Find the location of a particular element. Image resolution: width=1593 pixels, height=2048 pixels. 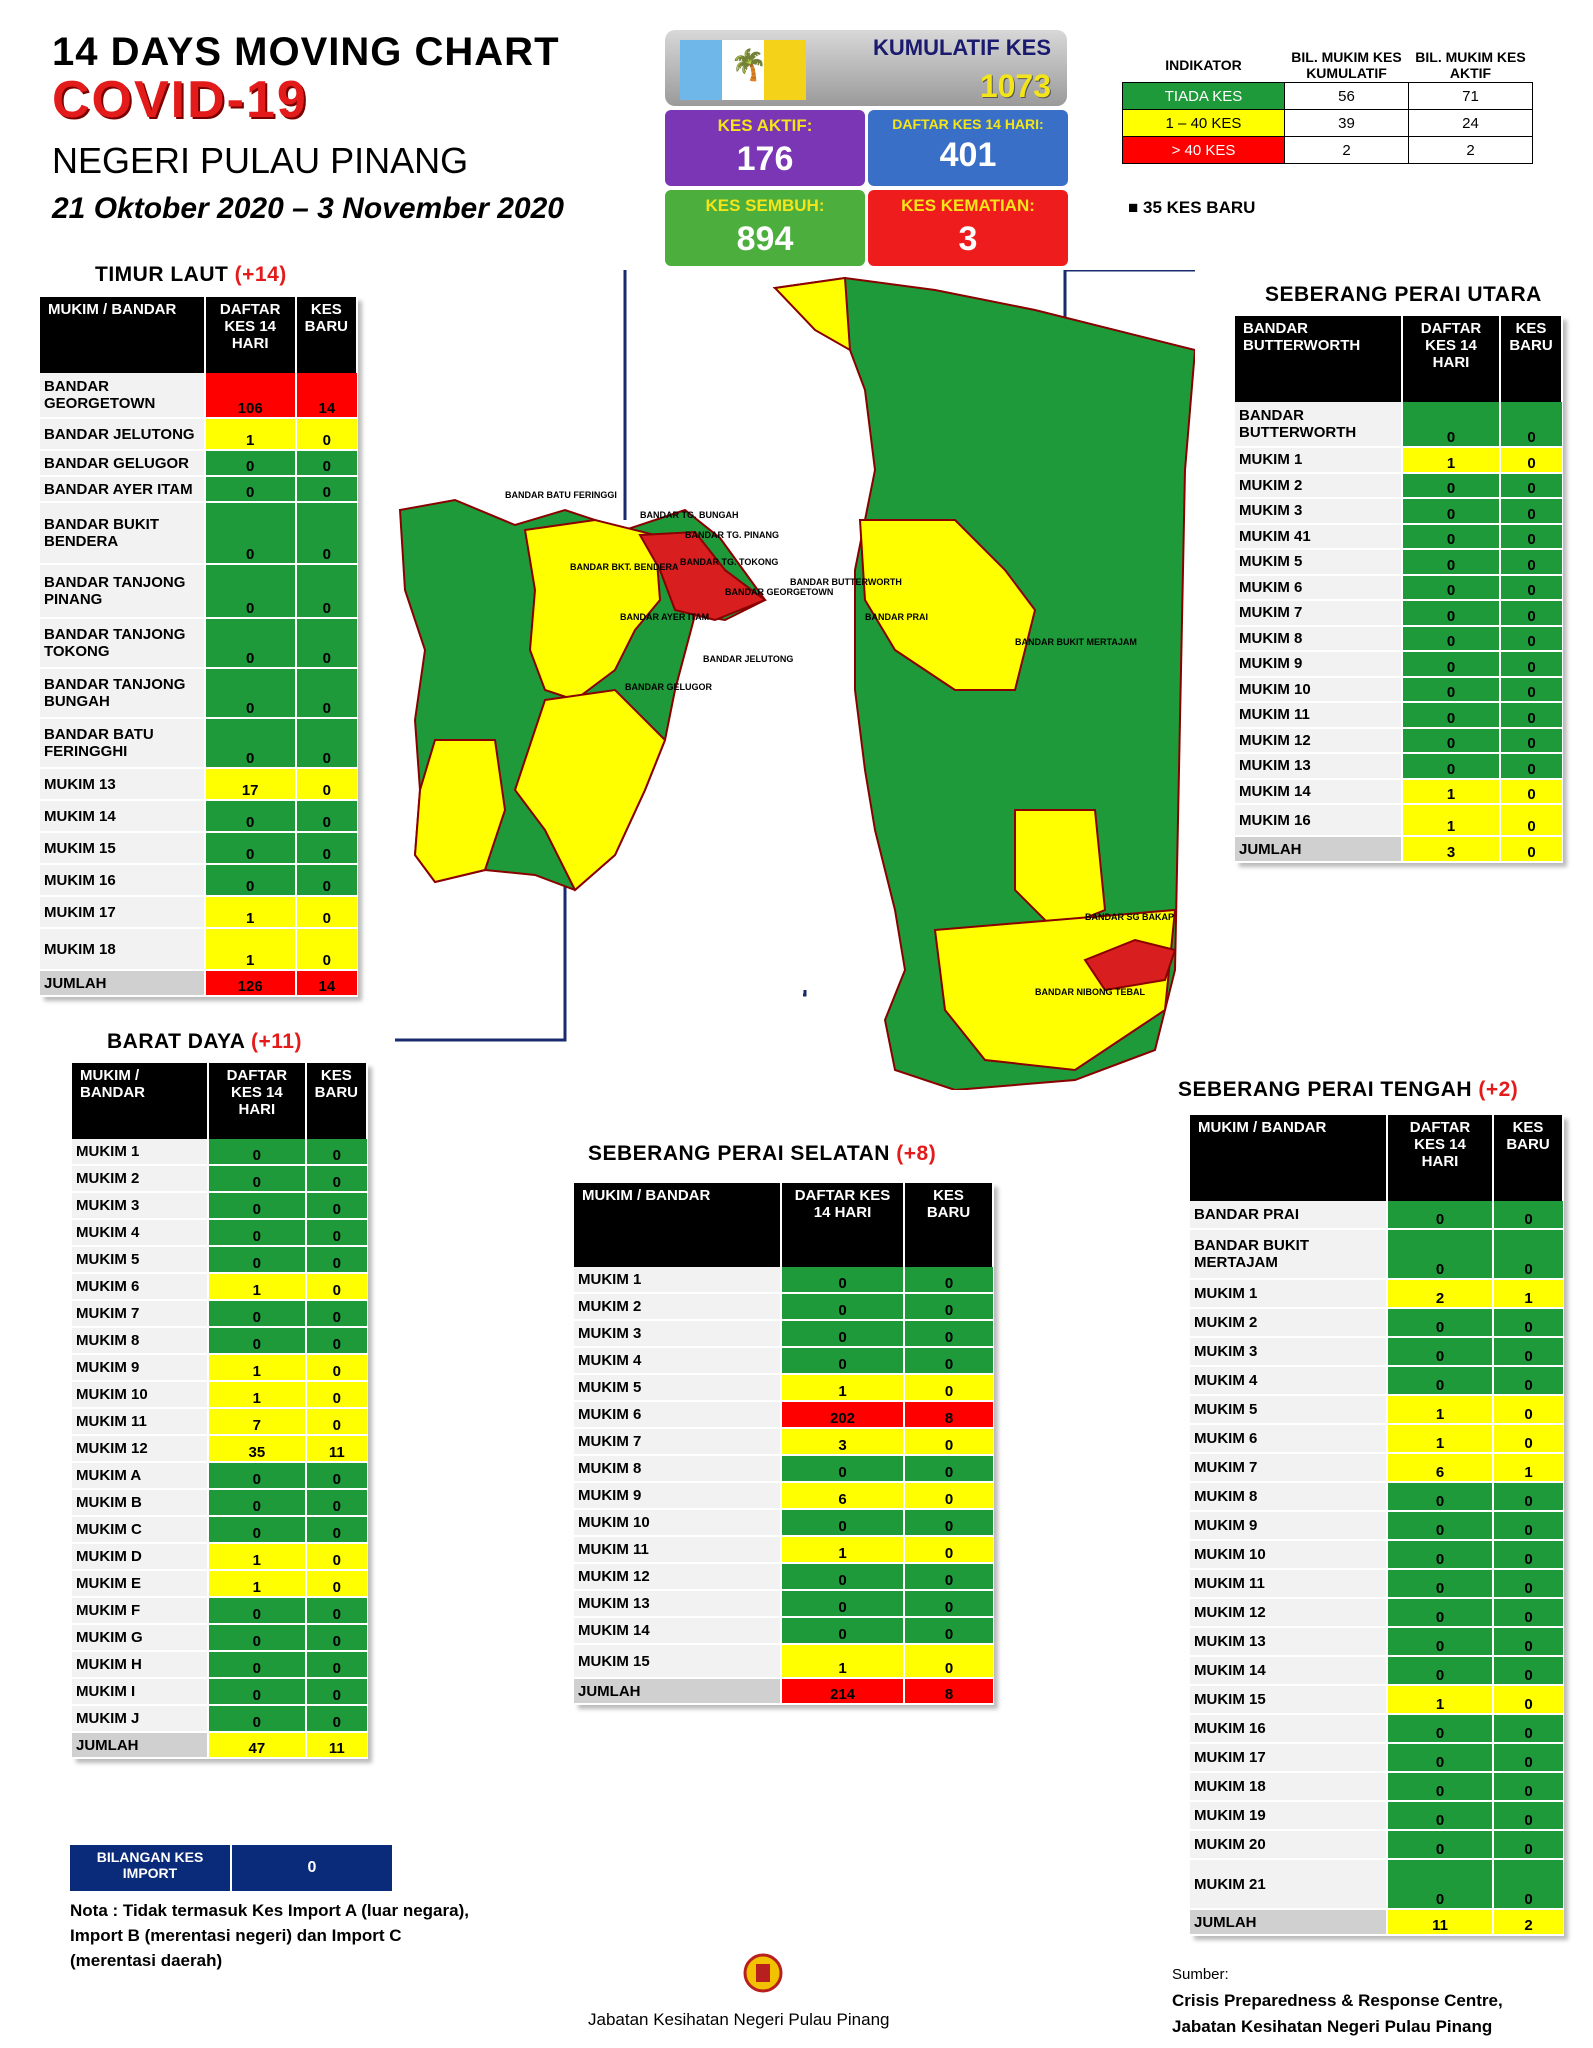

barat-daya-title: BARAT DAYA (+11) is located at coordinates (204, 1042).